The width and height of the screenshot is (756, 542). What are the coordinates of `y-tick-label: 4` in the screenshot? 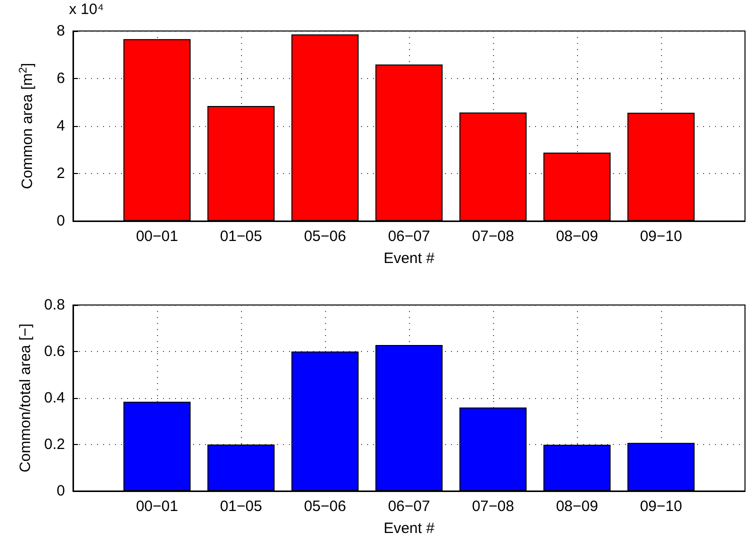 It's located at (60, 126).